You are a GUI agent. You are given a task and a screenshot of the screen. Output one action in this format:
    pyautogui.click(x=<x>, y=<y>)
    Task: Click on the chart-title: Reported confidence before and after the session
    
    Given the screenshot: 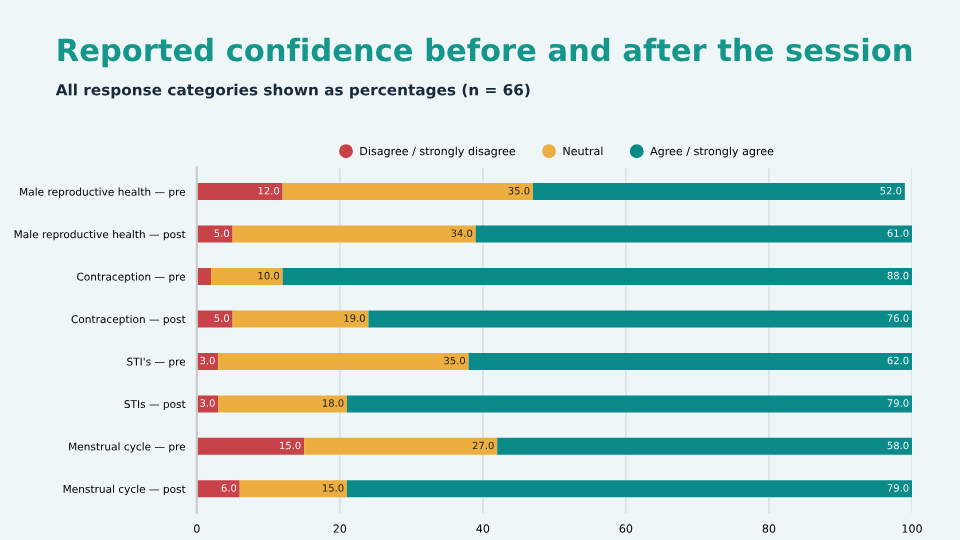 What is the action you would take?
    pyautogui.click(x=485, y=52)
    